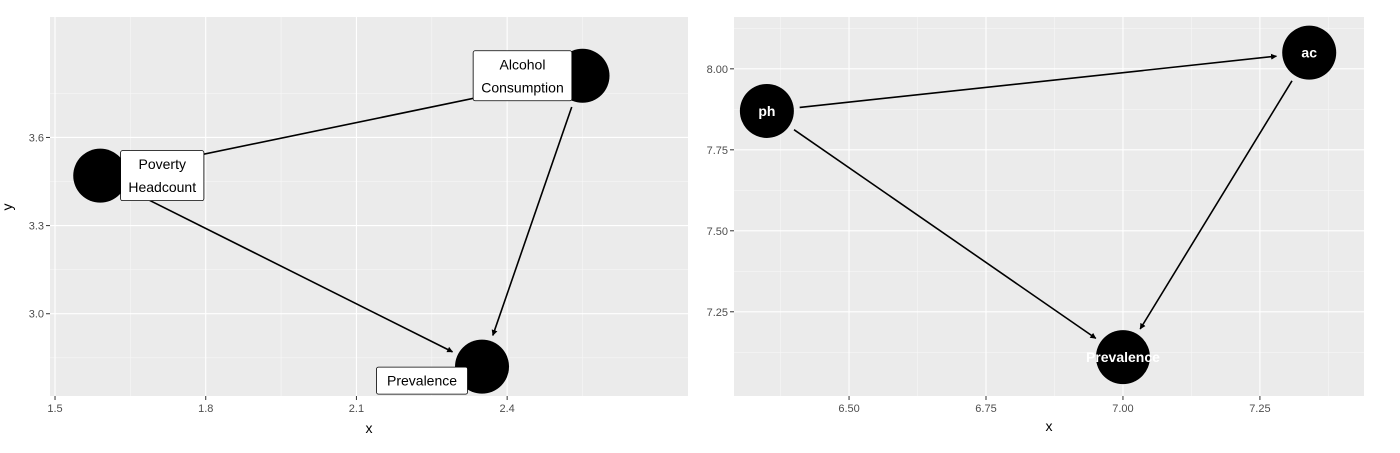 The image size is (1400, 453). I want to click on node-label-ph: ph, so click(766, 111).